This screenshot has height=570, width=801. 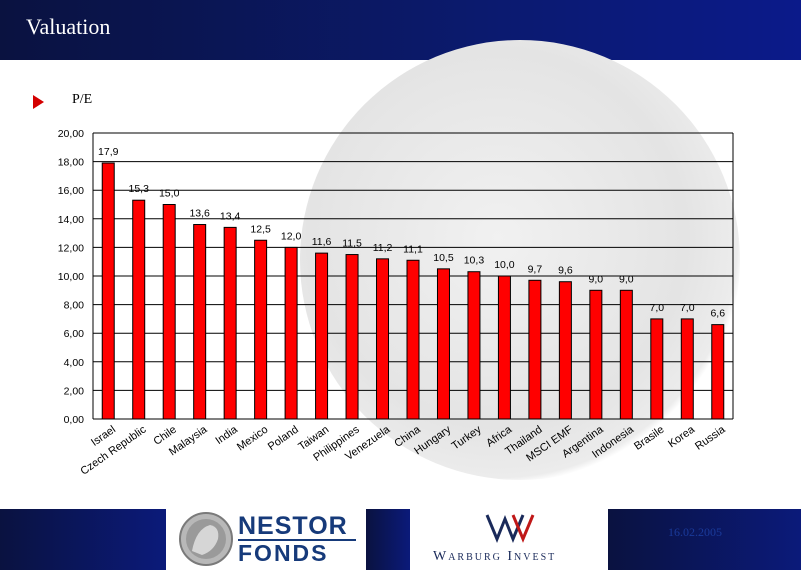 What do you see at coordinates (252, 439) in the screenshot?
I see `x-tick-label: Mexico` at bounding box center [252, 439].